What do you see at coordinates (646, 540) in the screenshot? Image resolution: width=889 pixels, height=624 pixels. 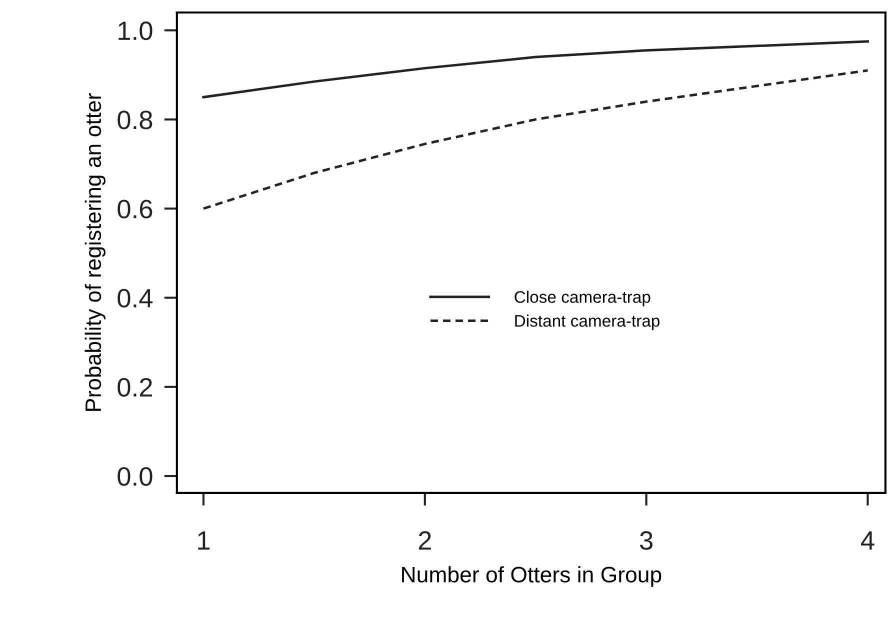 I see `x-tick-label: 3` at bounding box center [646, 540].